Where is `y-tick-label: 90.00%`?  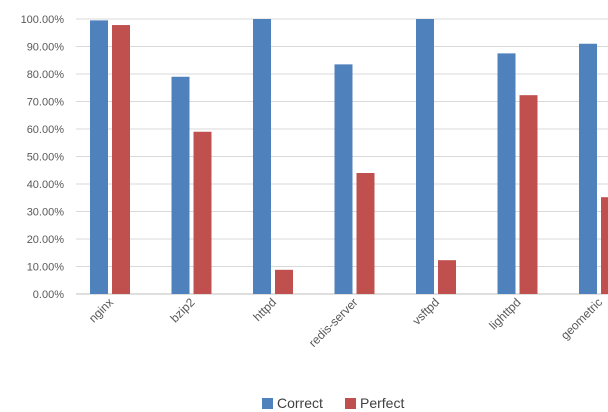
y-tick-label: 90.00% is located at coordinates (46, 48).